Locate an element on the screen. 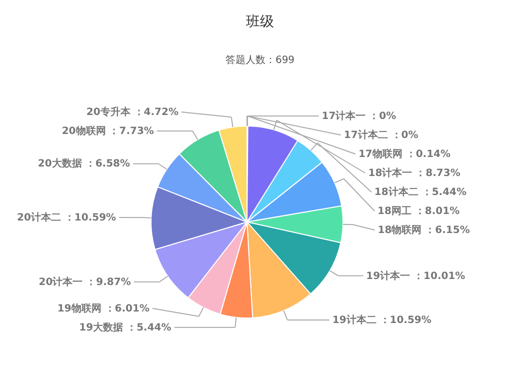  slice-label: 20计本二 ：10.59% is located at coordinates (66, 217).